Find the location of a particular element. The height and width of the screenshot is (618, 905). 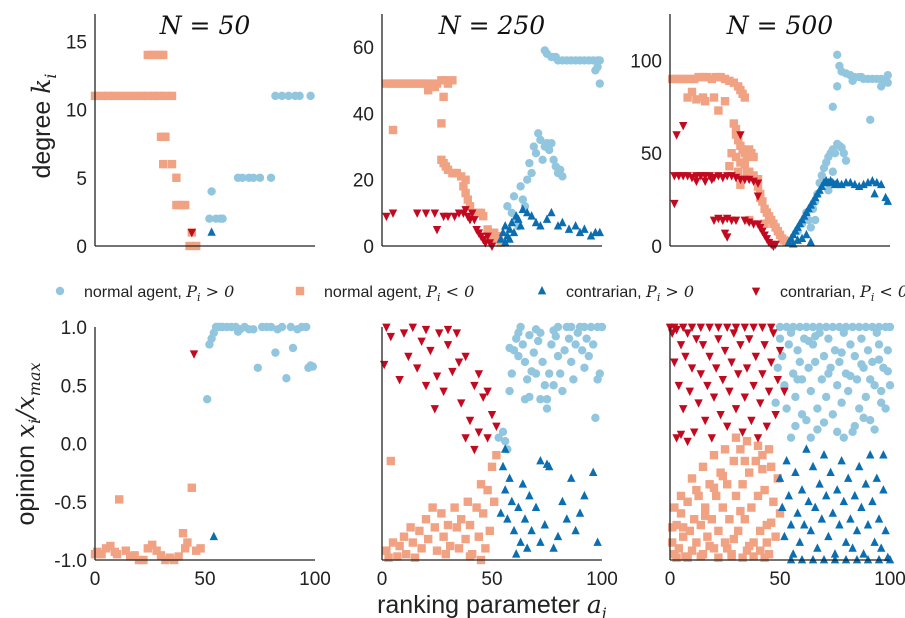

x-tick-label: 100 is located at coordinates (889, 579).